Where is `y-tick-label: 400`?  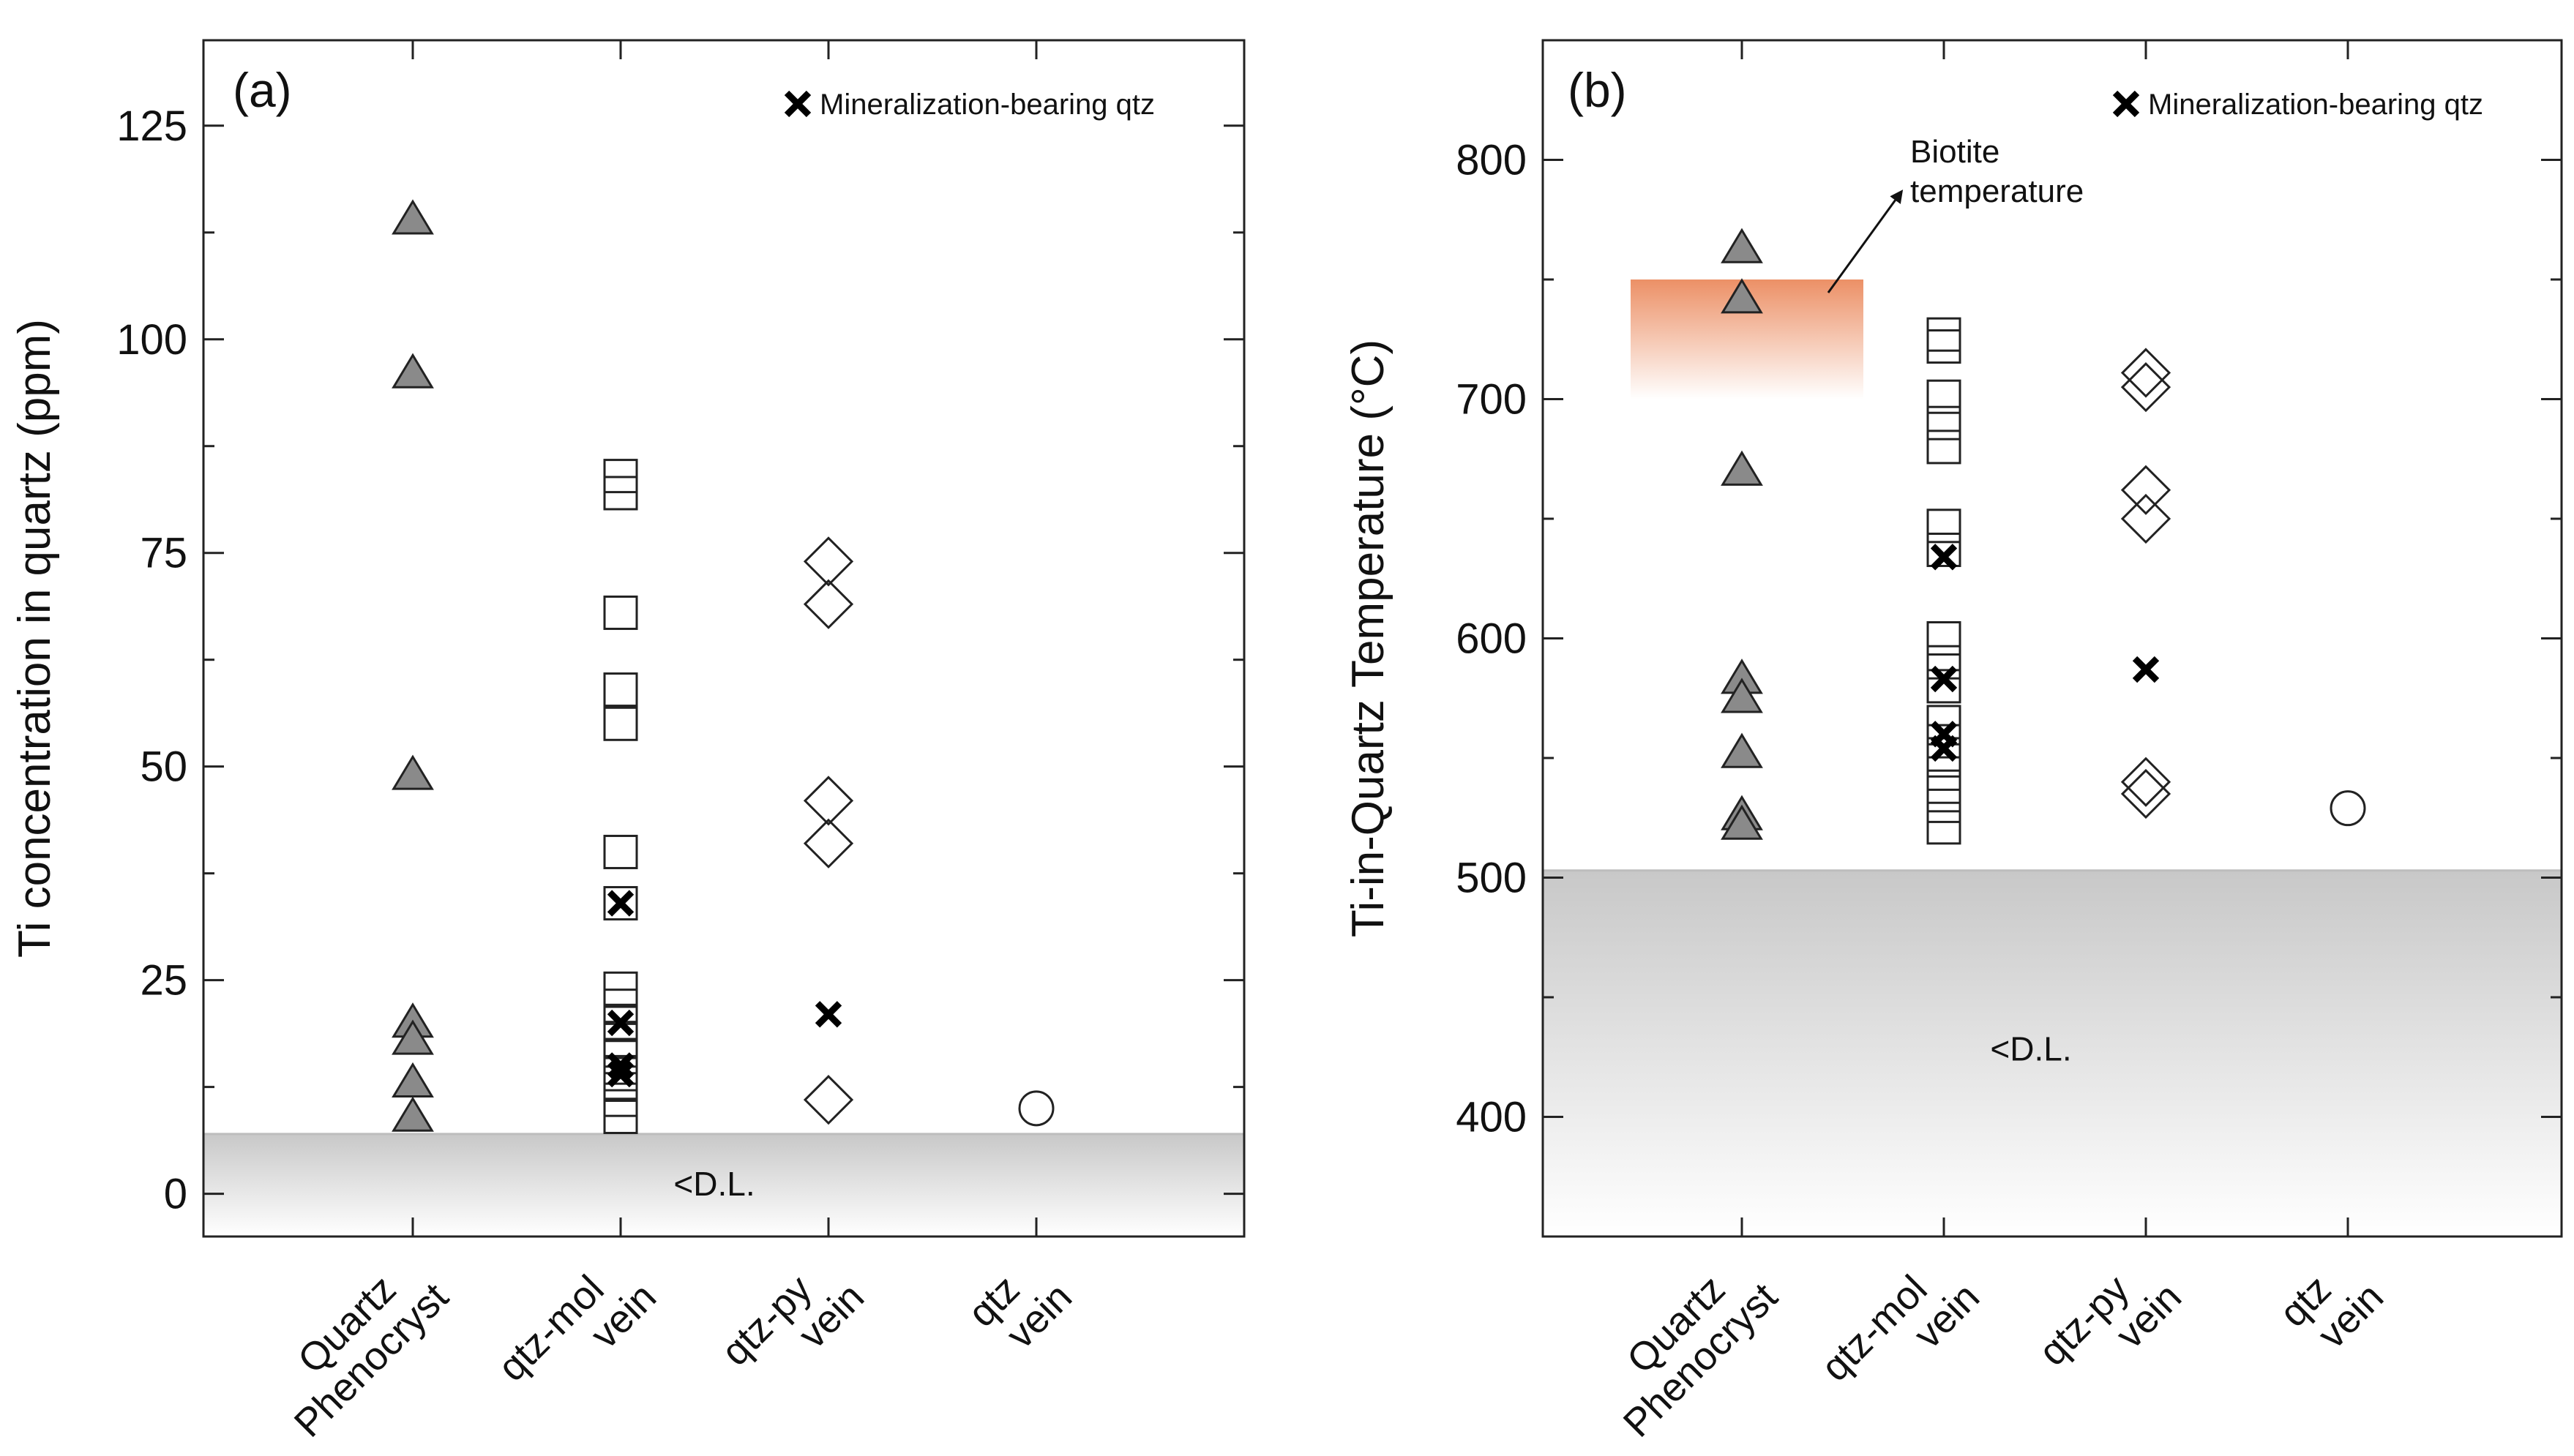 y-tick-label: 400 is located at coordinates (1491, 1117).